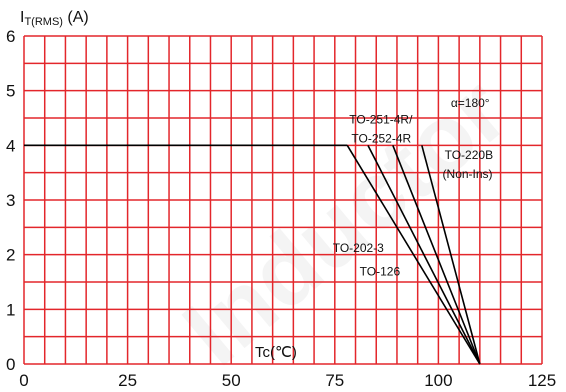 The height and width of the screenshot is (392, 566). Describe the element at coordinates (381, 119) in the screenshot. I see `annotation-label: TO-251-4R/` at that location.